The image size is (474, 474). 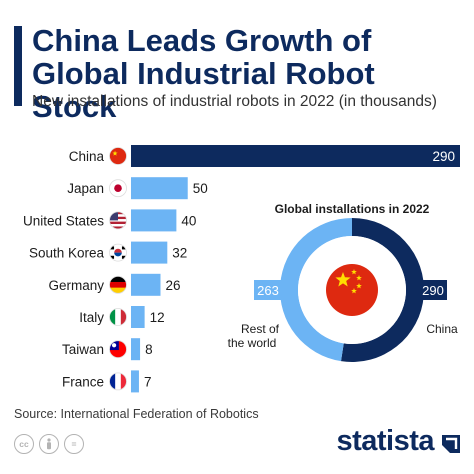 What do you see at coordinates (385, 441) in the screenshot?
I see `statista-logo-text: statista` at bounding box center [385, 441].